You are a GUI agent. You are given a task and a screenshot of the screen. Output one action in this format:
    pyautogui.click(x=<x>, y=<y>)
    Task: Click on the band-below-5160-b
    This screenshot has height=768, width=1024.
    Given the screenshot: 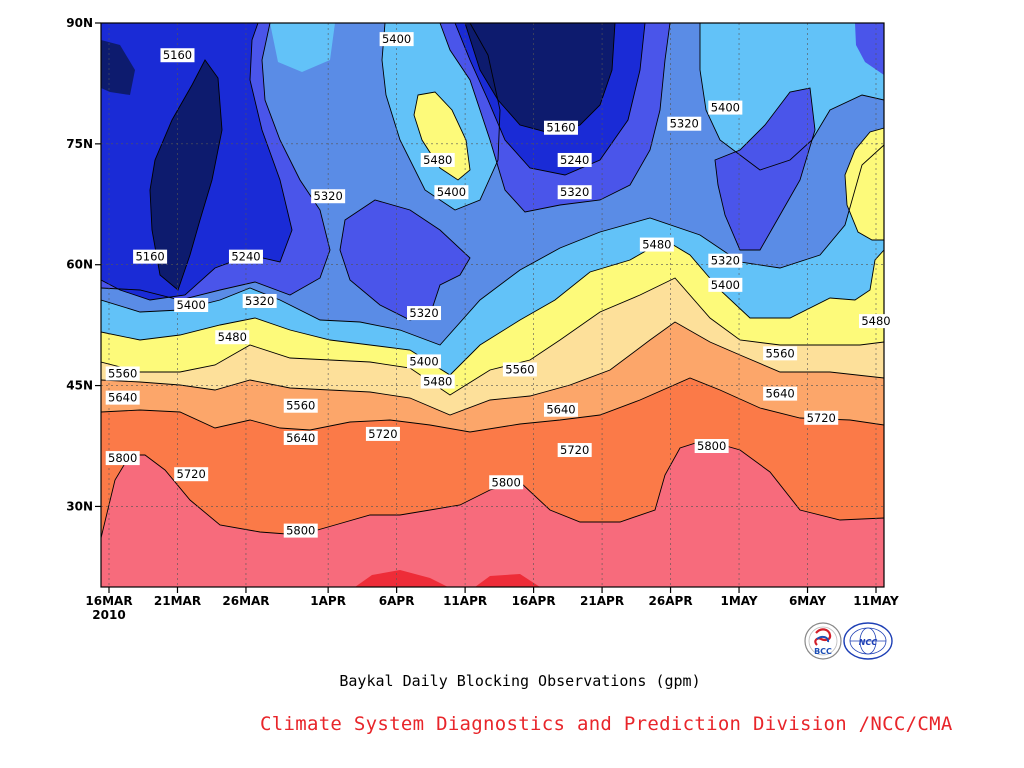 What is the action you would take?
    pyautogui.click(x=186, y=175)
    